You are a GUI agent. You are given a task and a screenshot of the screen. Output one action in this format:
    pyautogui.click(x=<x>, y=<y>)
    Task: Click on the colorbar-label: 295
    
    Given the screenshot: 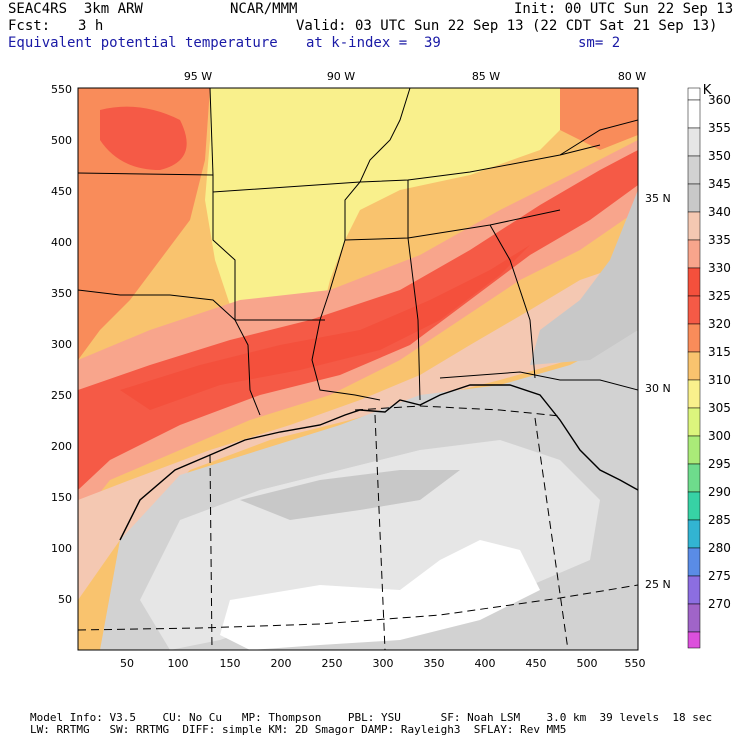 What is the action you would take?
    pyautogui.click(x=719, y=464)
    